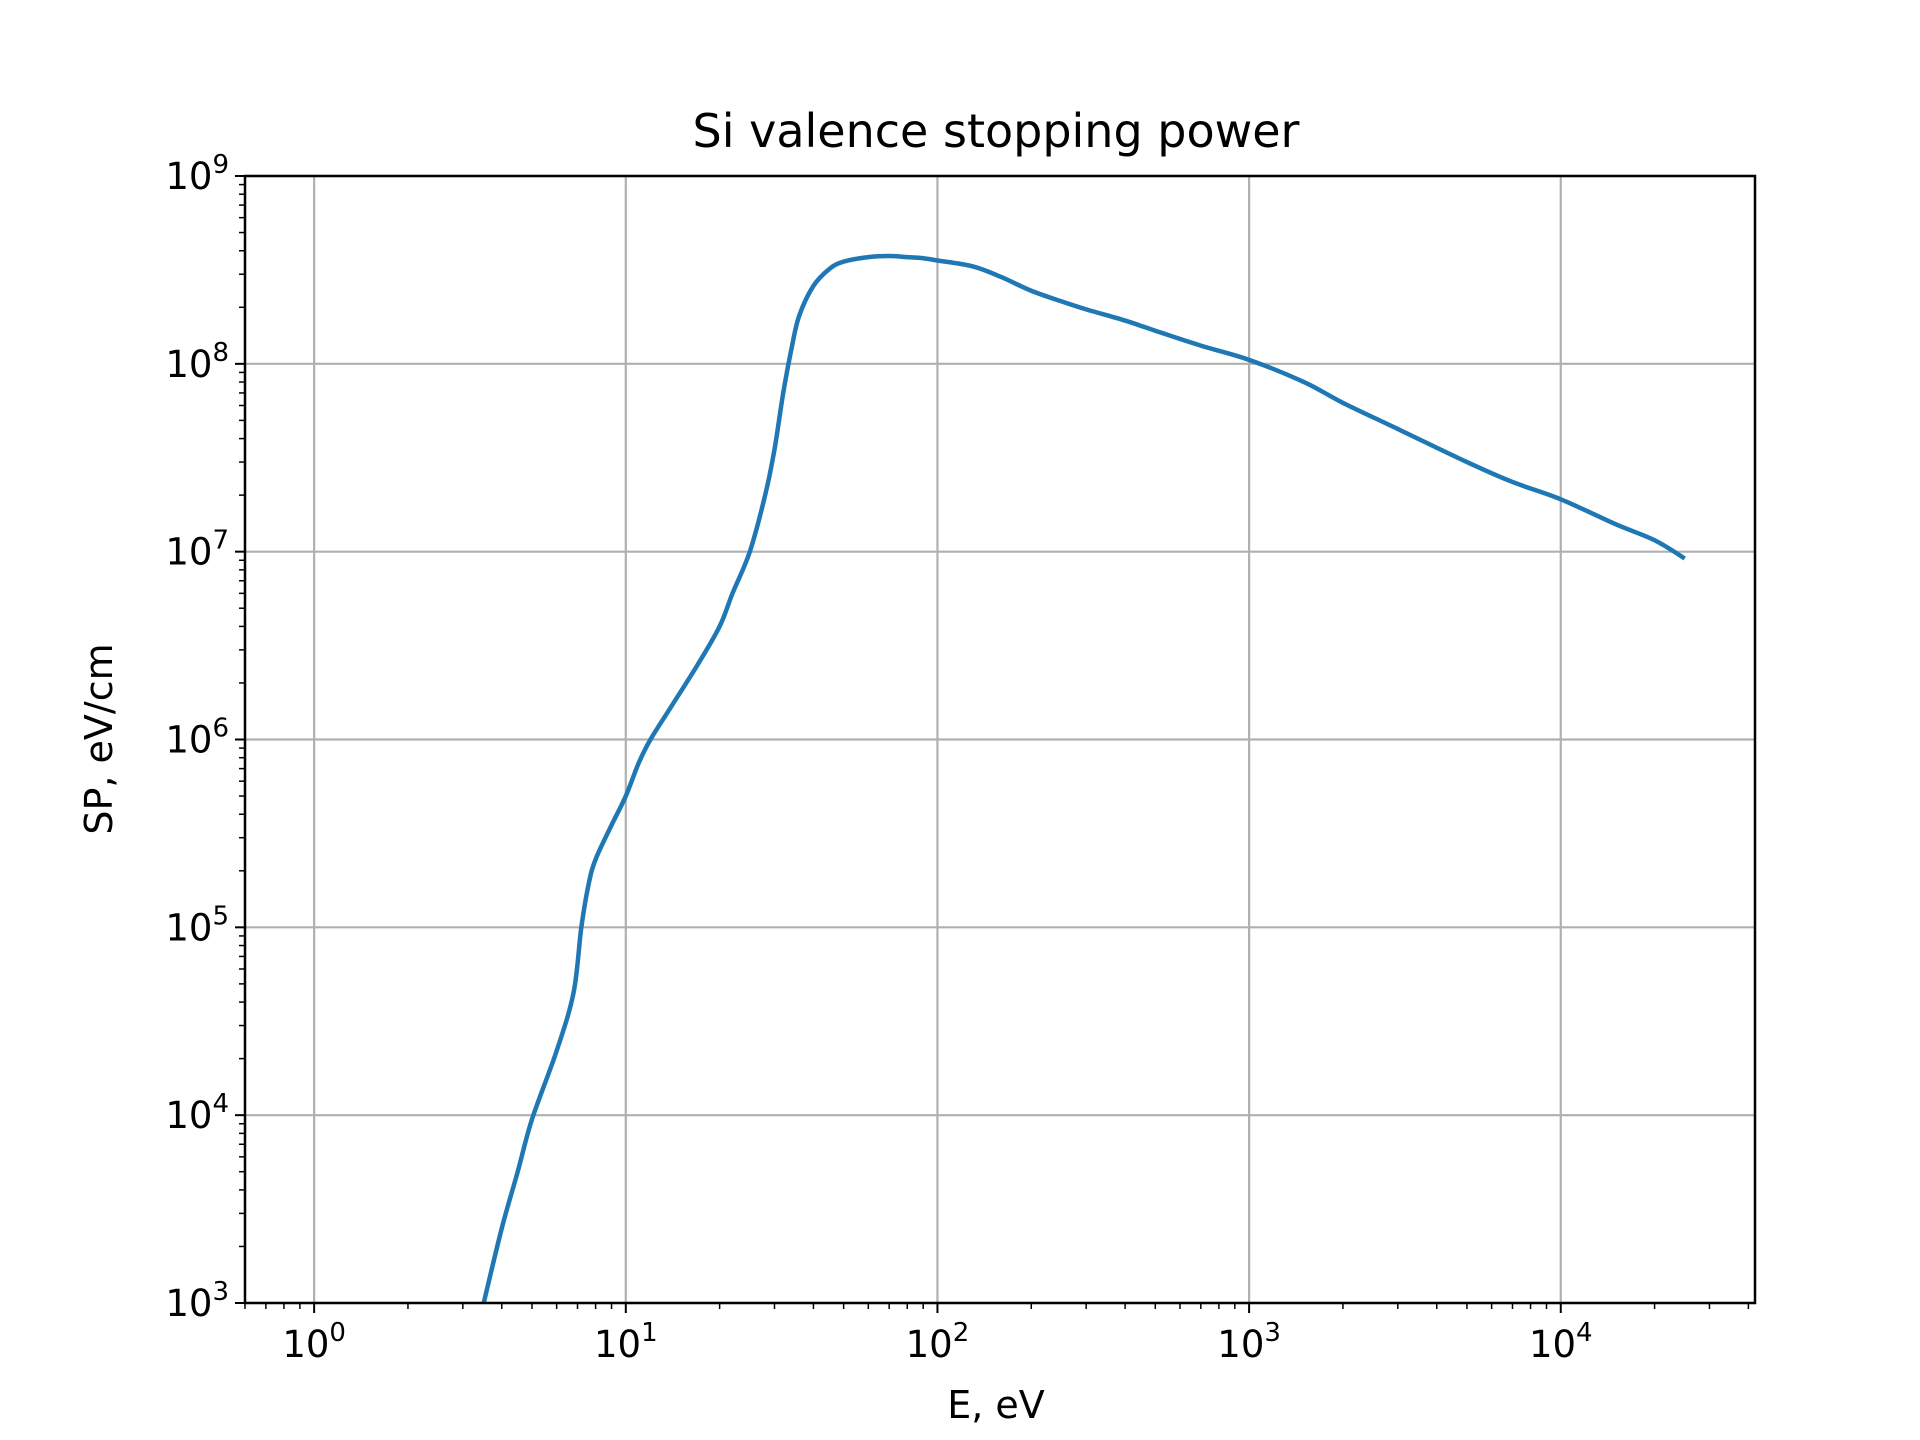  I want to click on y-tick-label: 109, so click(197, 174).